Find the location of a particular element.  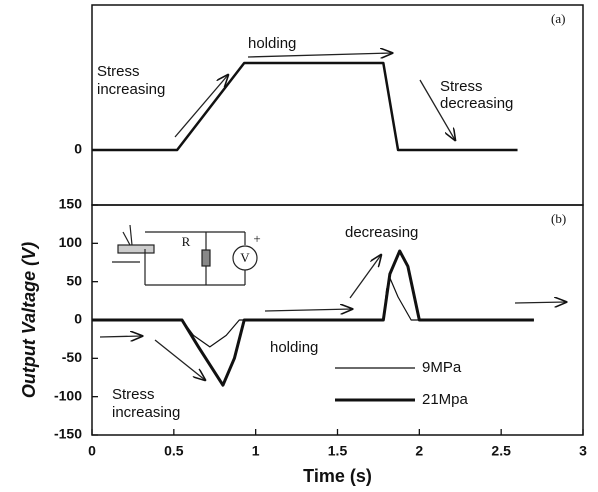

x-tick-label: 2 is located at coordinates (419, 451).